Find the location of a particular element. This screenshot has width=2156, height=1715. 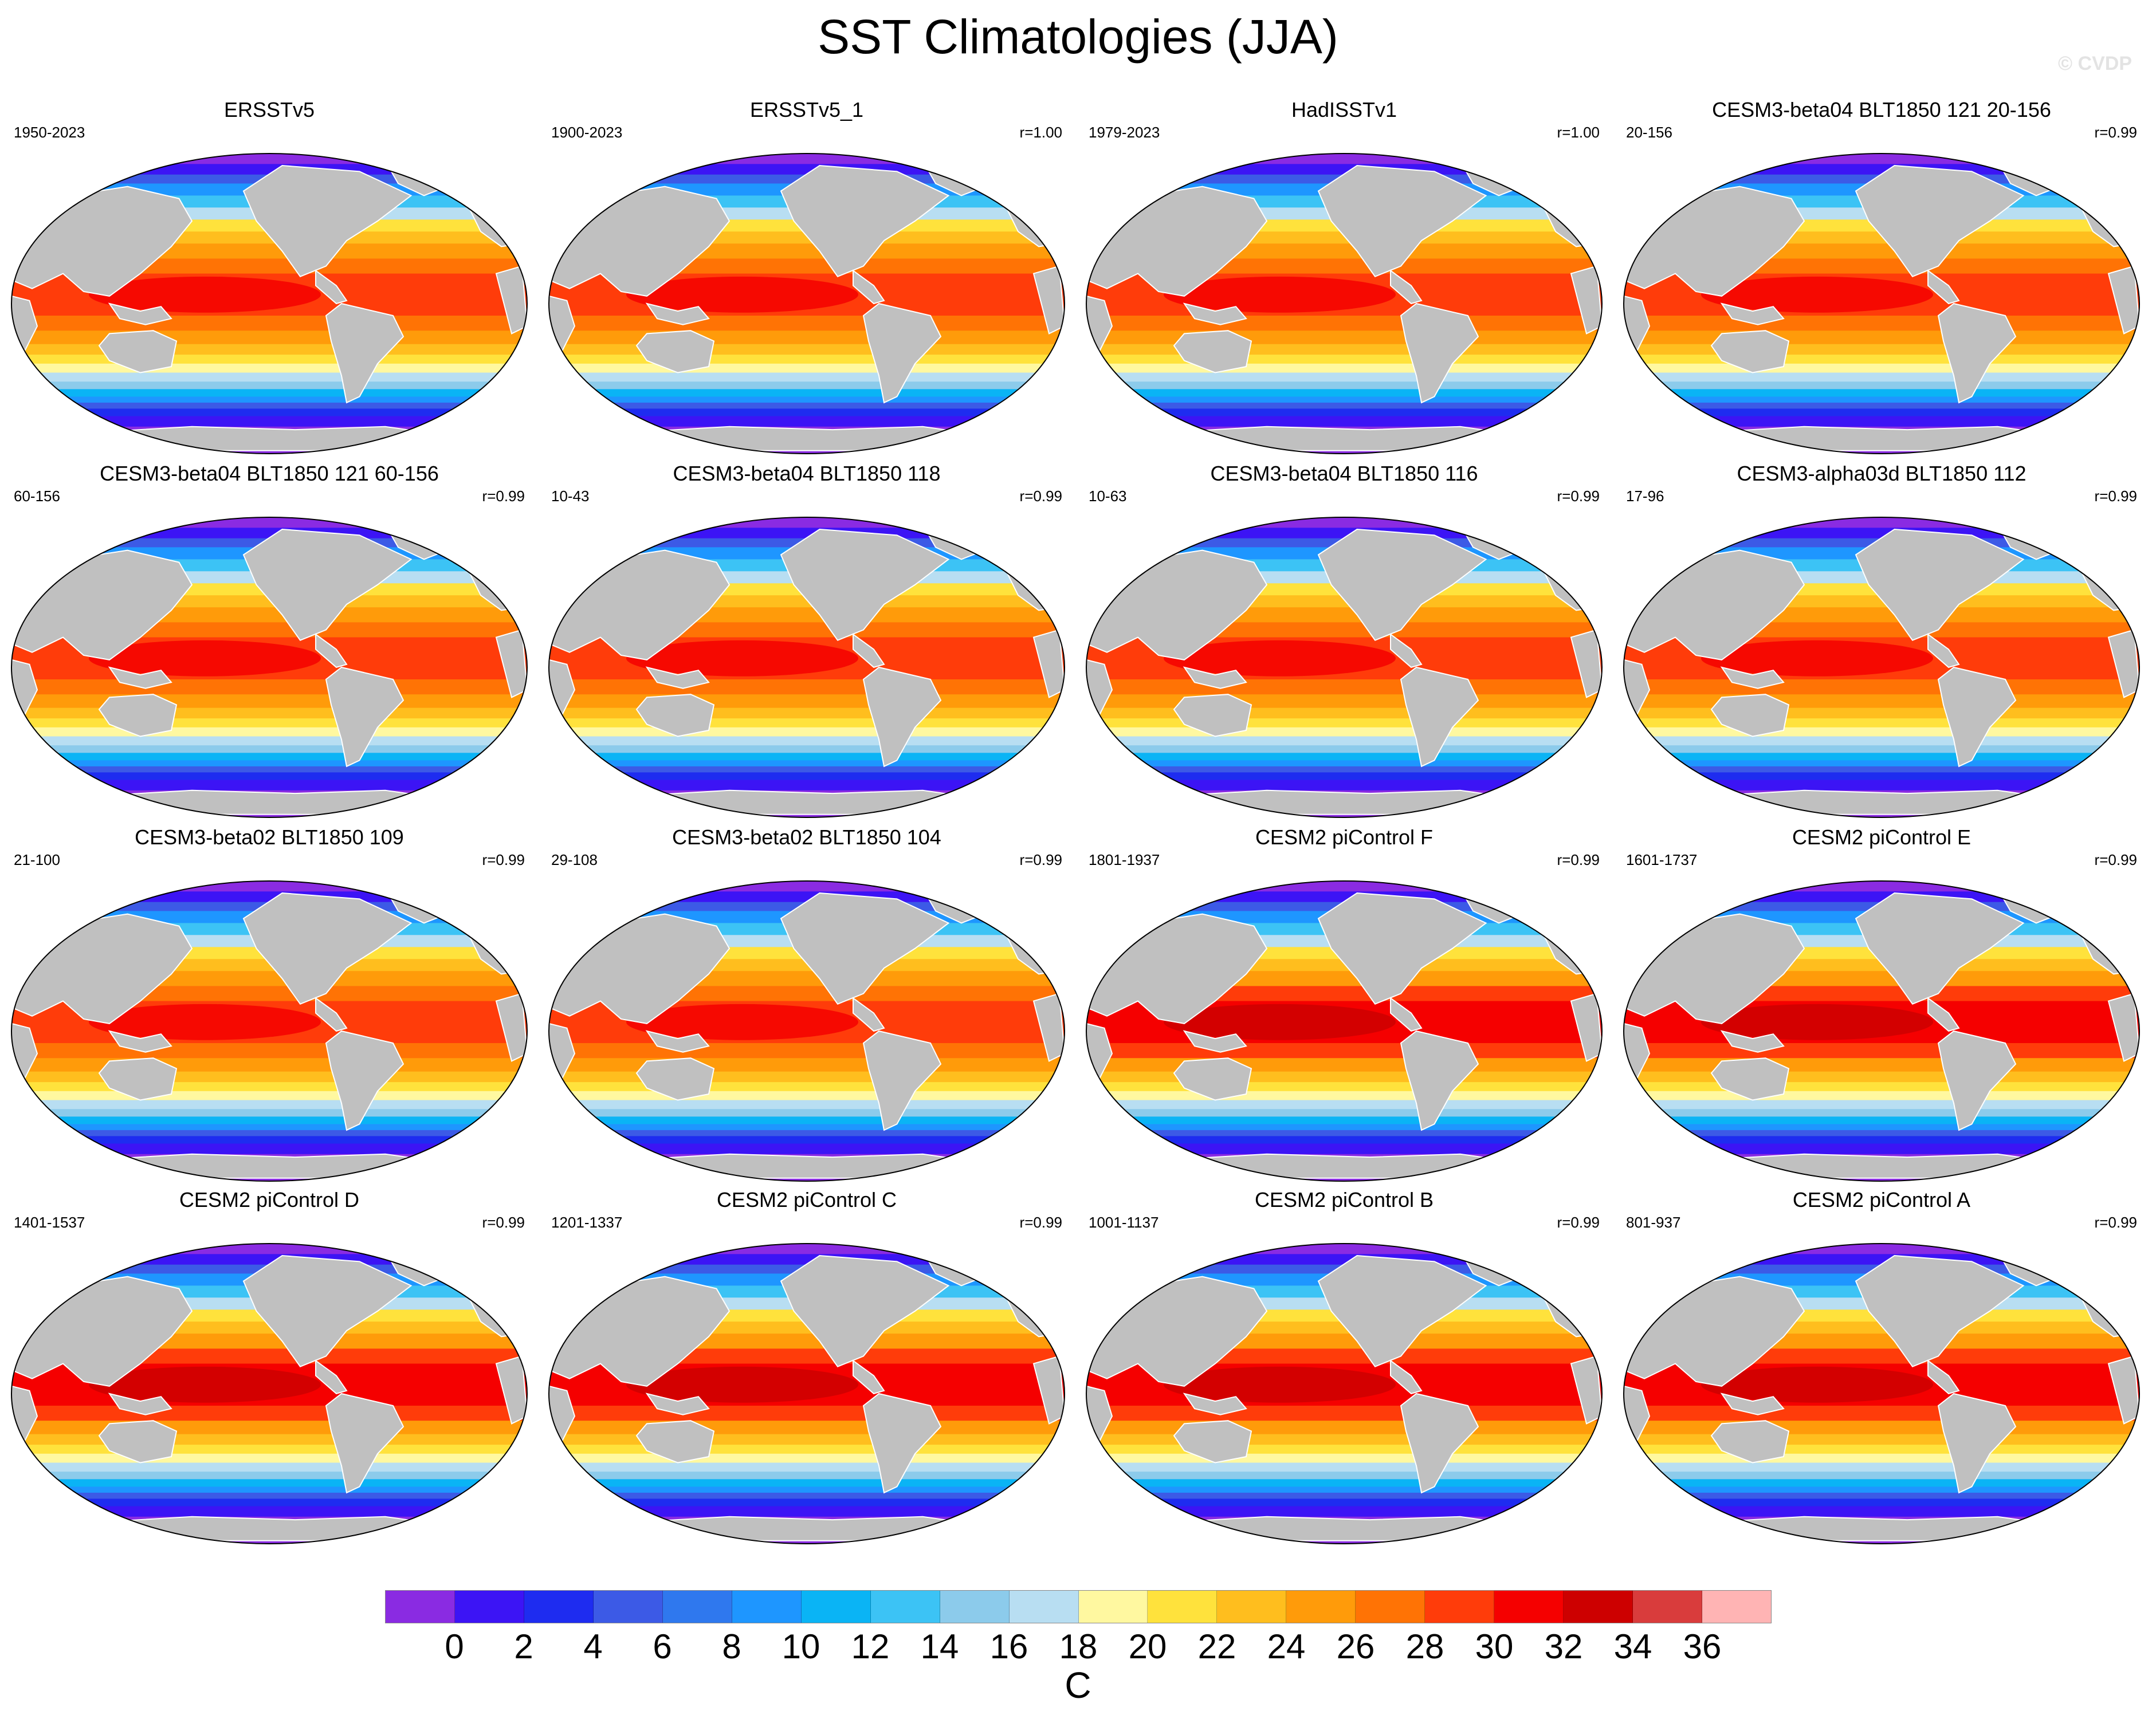

panel-years: 21-100 is located at coordinates (37, 859).